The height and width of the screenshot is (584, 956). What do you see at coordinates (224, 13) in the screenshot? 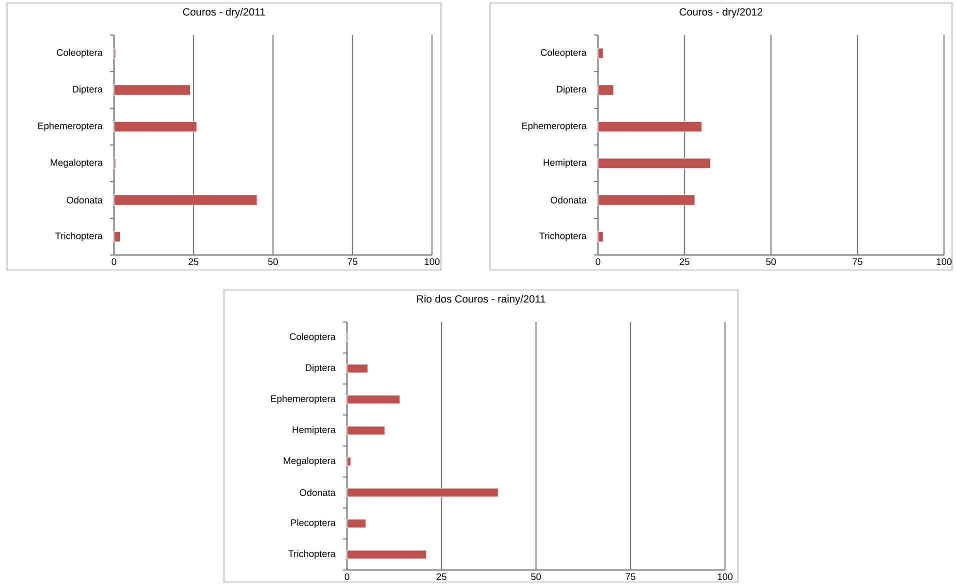
I see `chart-title: Couros - dry/2011` at bounding box center [224, 13].